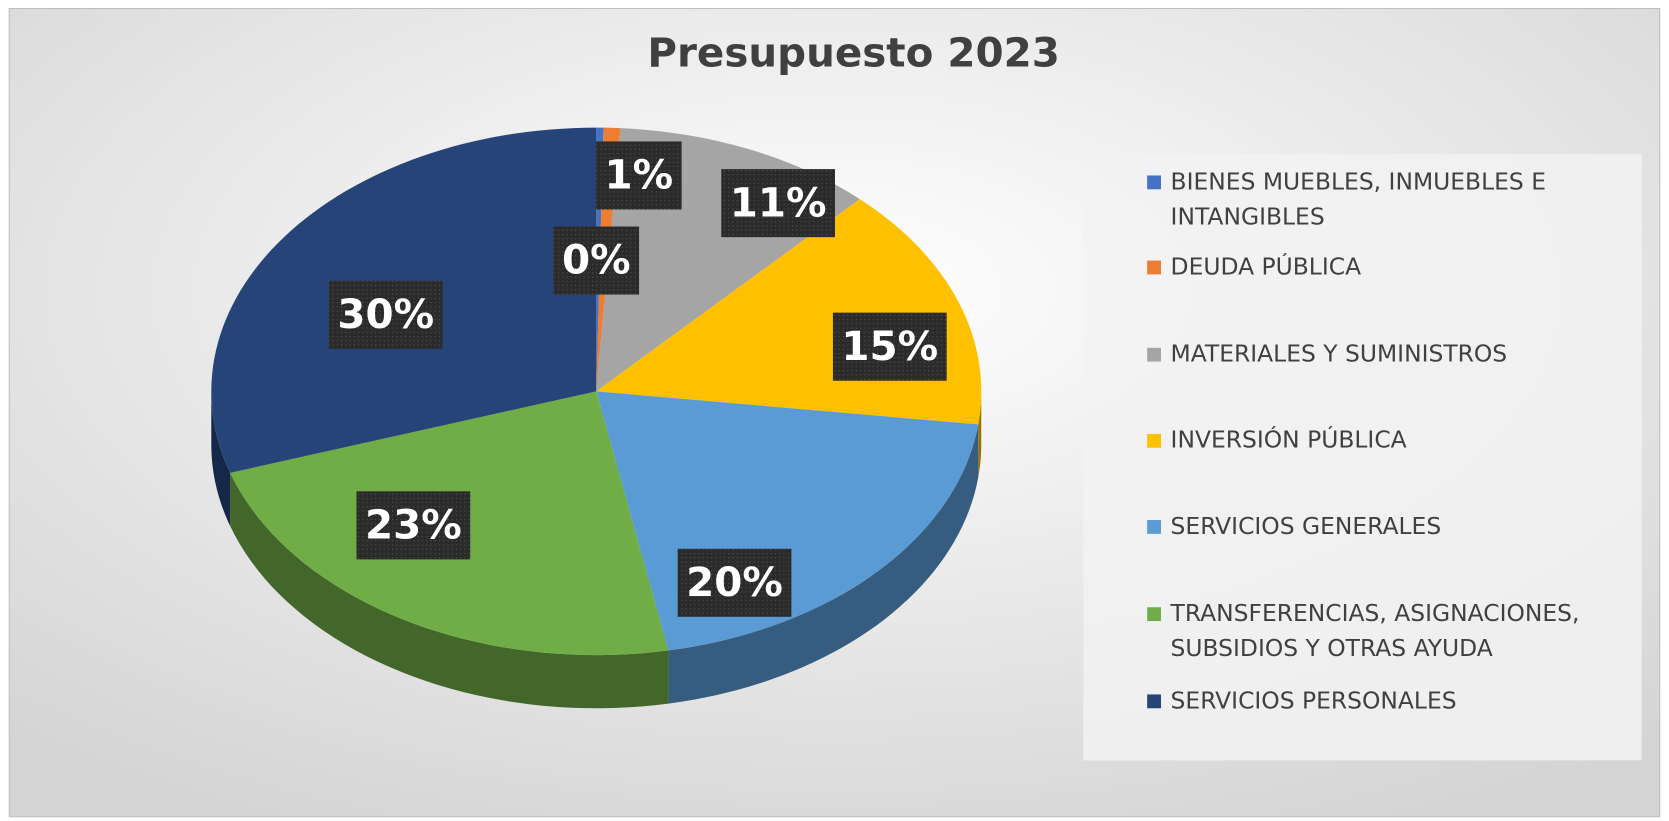 This screenshot has height=821, width=1669. I want to click on legend-label: SERVICIOS GENERALES, so click(1306, 527).